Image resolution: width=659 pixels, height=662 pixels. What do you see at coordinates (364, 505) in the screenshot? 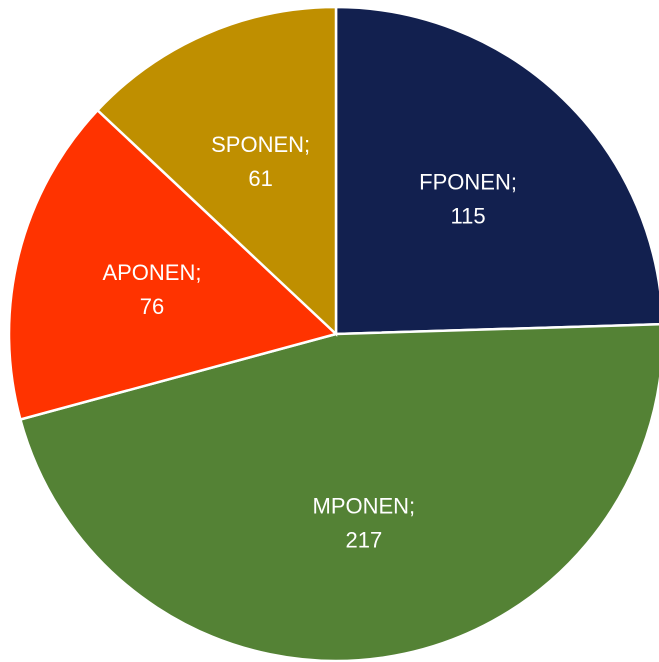
I see `slice-category-label: MPONEN;` at bounding box center [364, 505].